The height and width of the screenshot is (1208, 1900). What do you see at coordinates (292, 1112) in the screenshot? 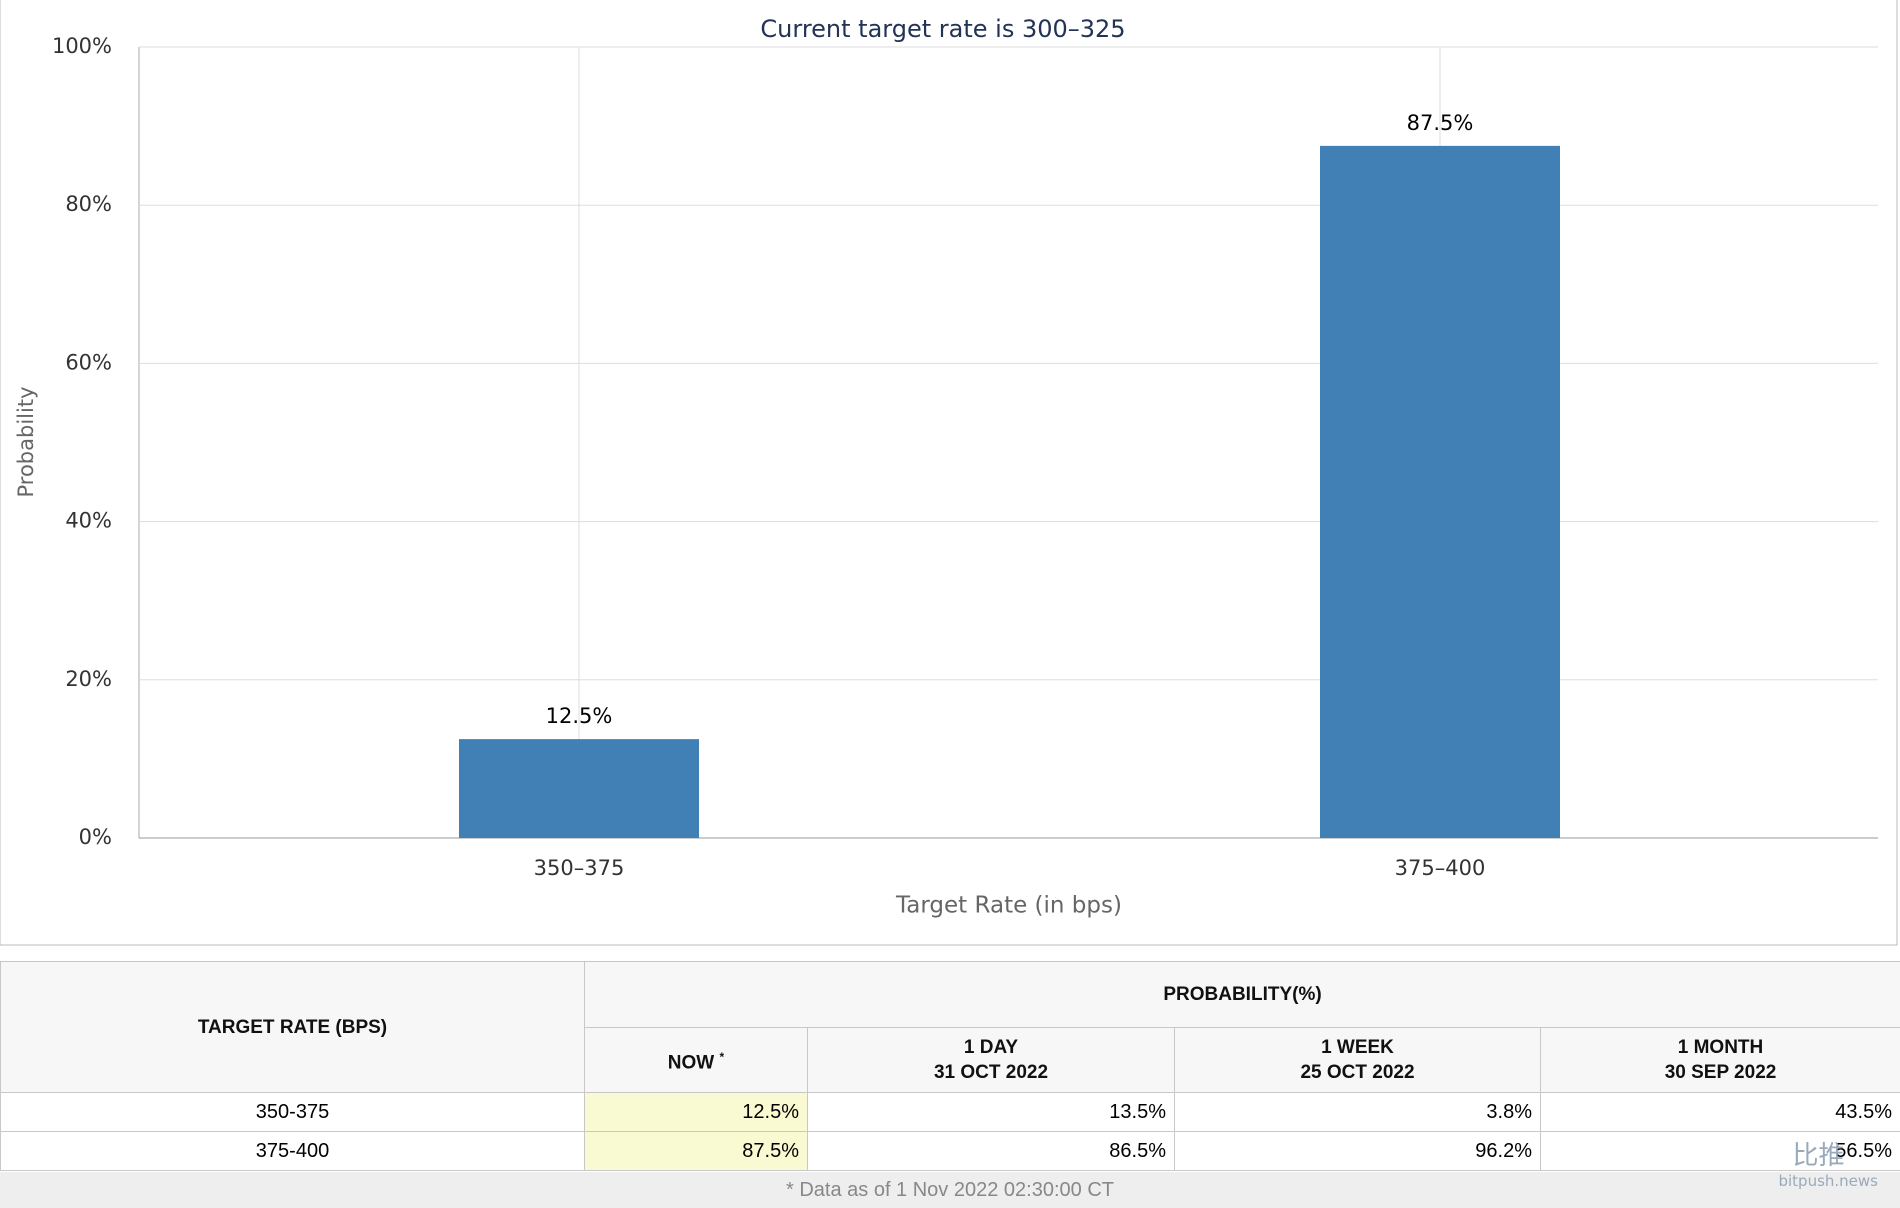
I see `cell: 350-375` at bounding box center [292, 1112].